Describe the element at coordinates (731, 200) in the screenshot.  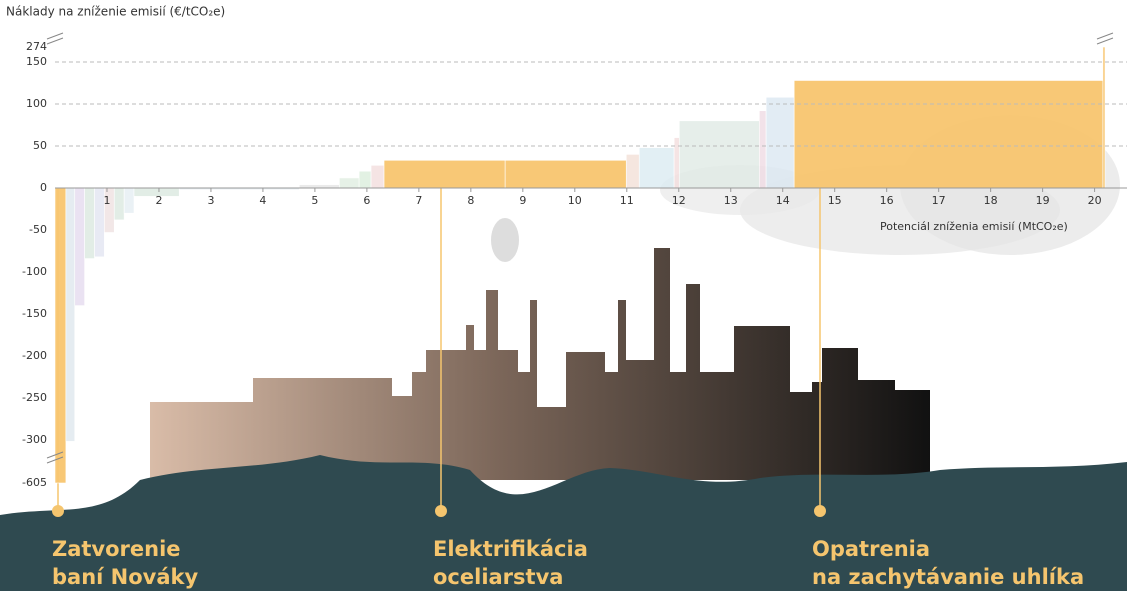
I see `x-tick-label: 13` at that location.